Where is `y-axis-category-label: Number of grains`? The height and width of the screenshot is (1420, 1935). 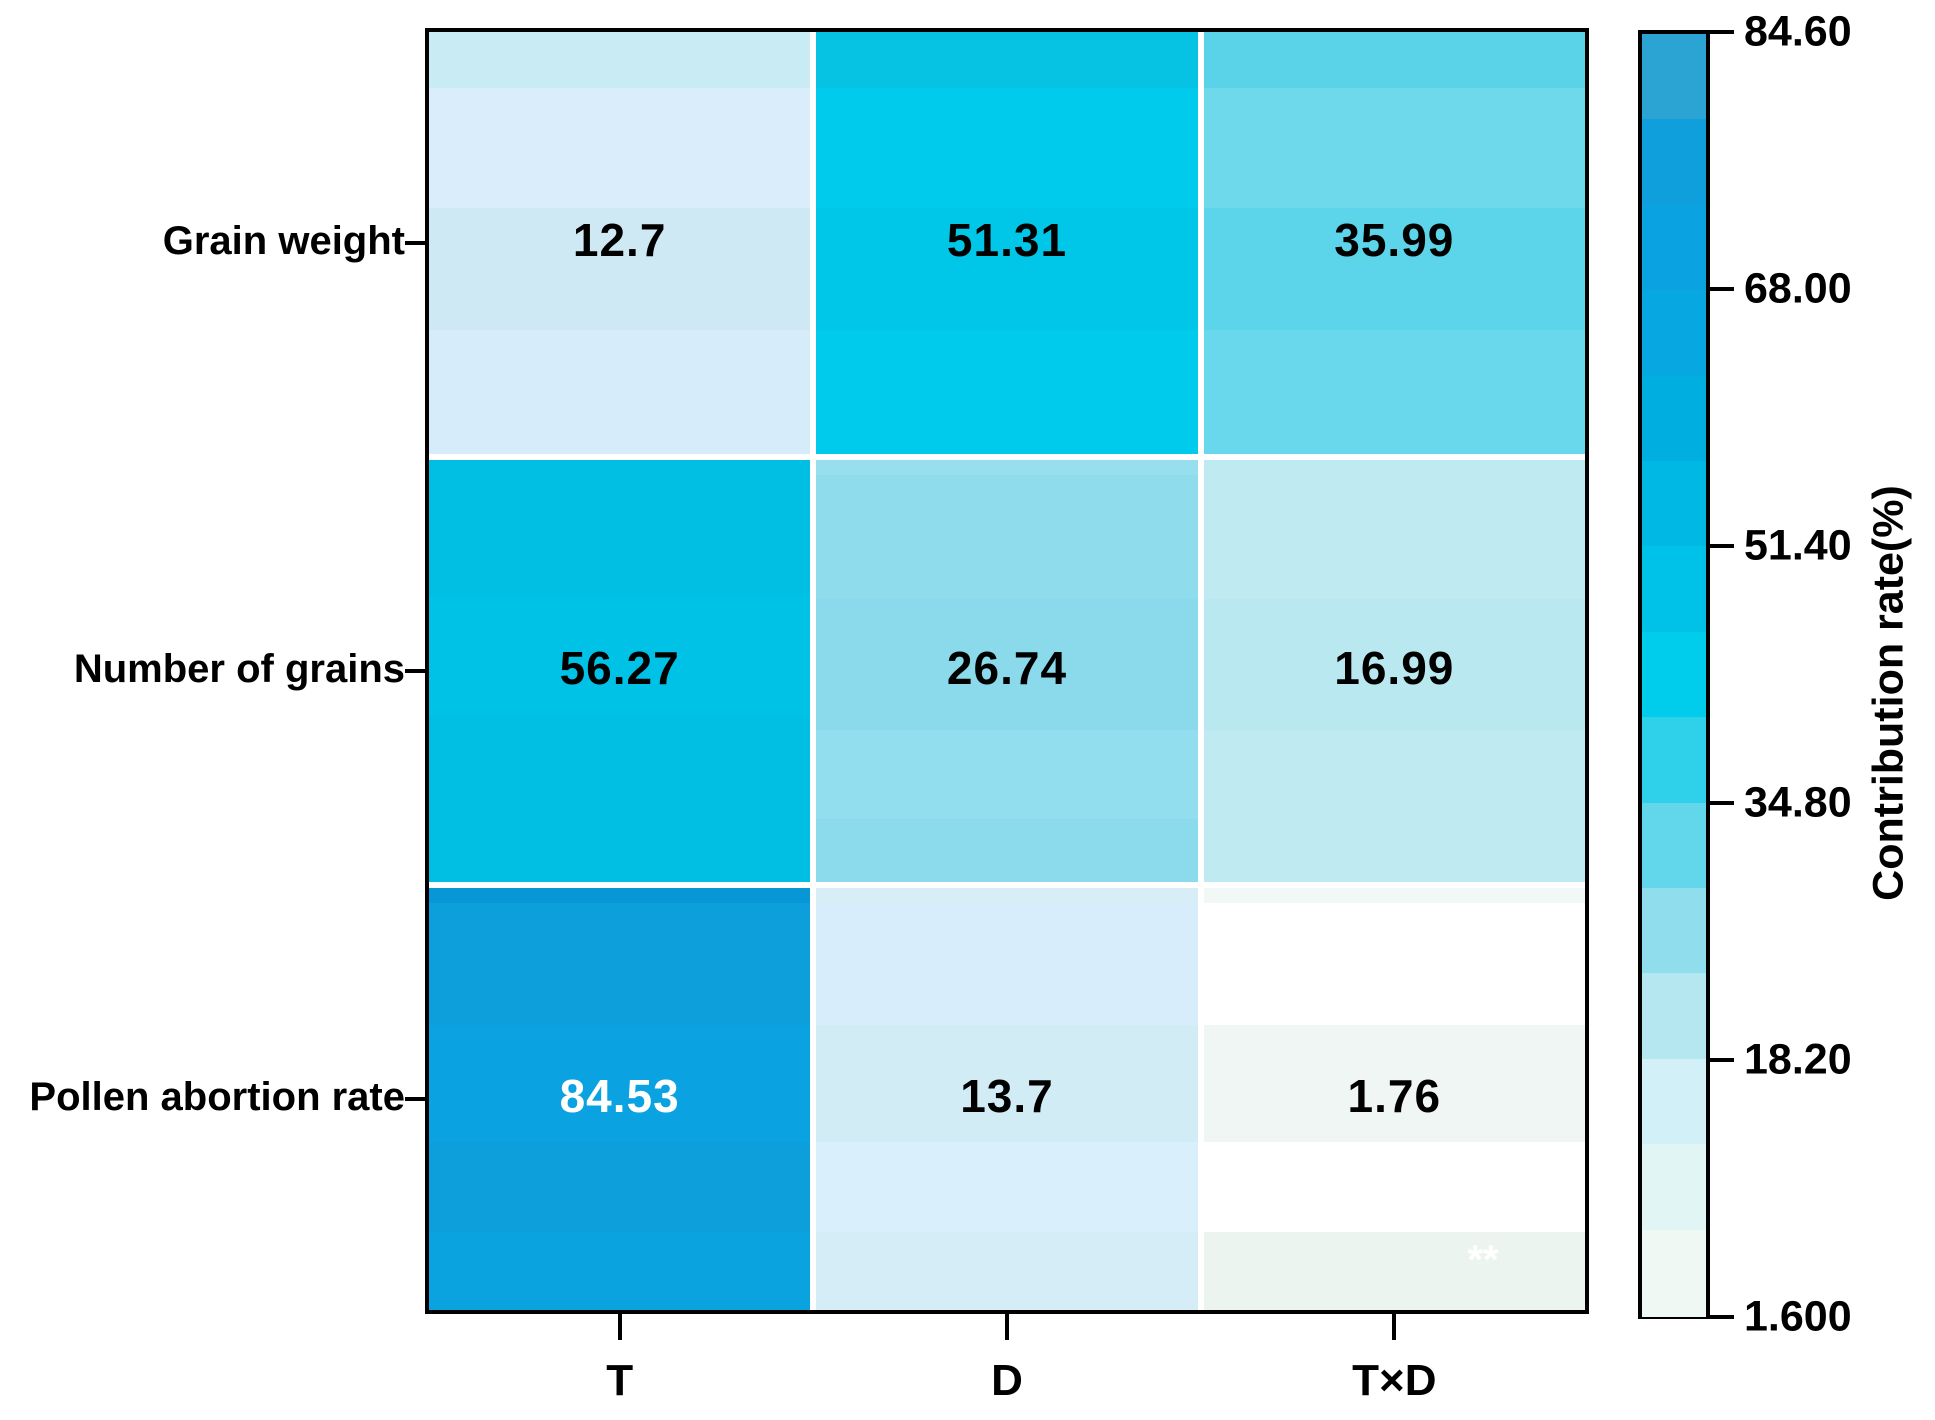 y-axis-category-label: Number of grains is located at coordinates (239, 669).